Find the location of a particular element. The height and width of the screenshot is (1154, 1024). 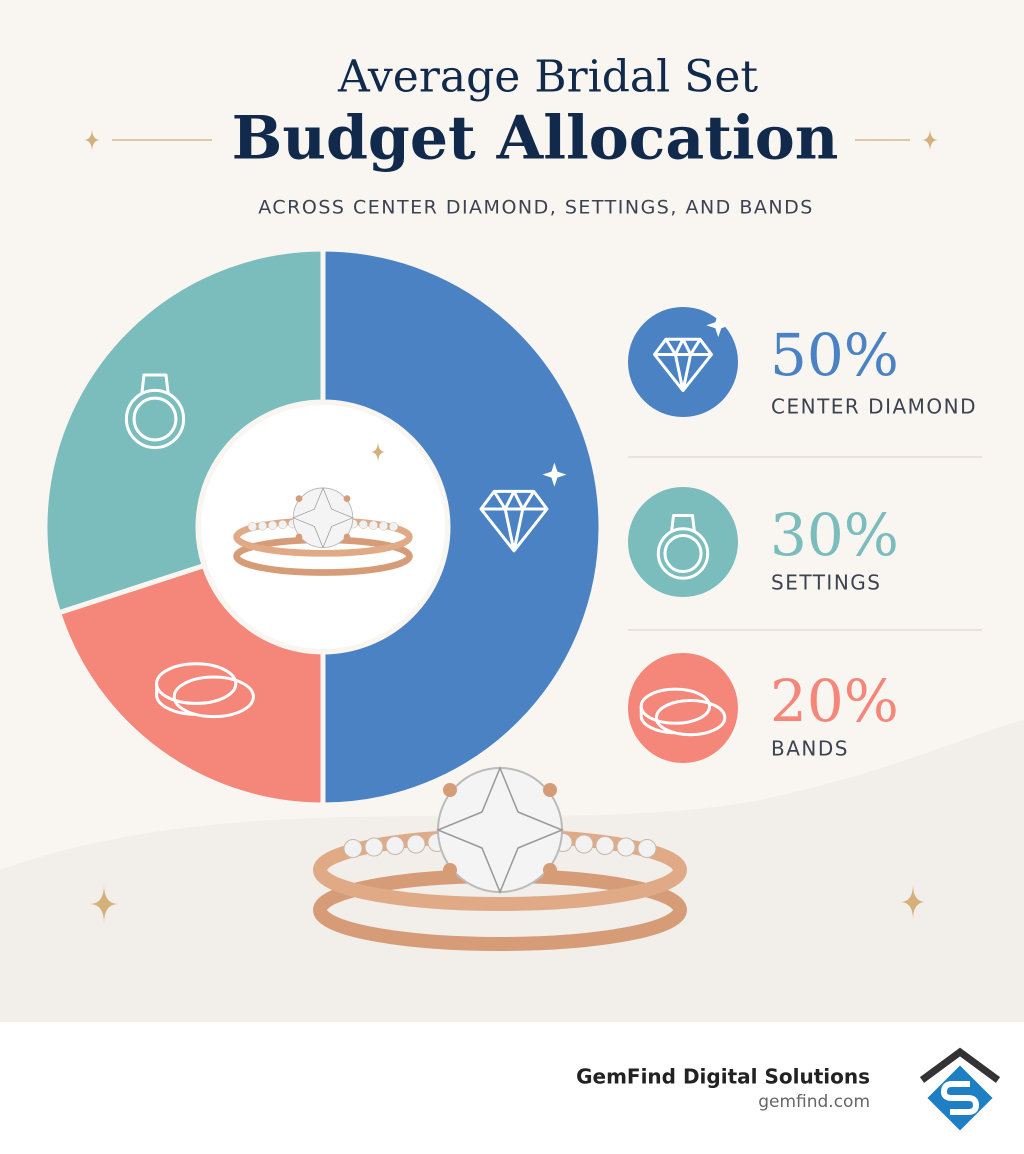

footer-band is located at coordinates (512, 1088).